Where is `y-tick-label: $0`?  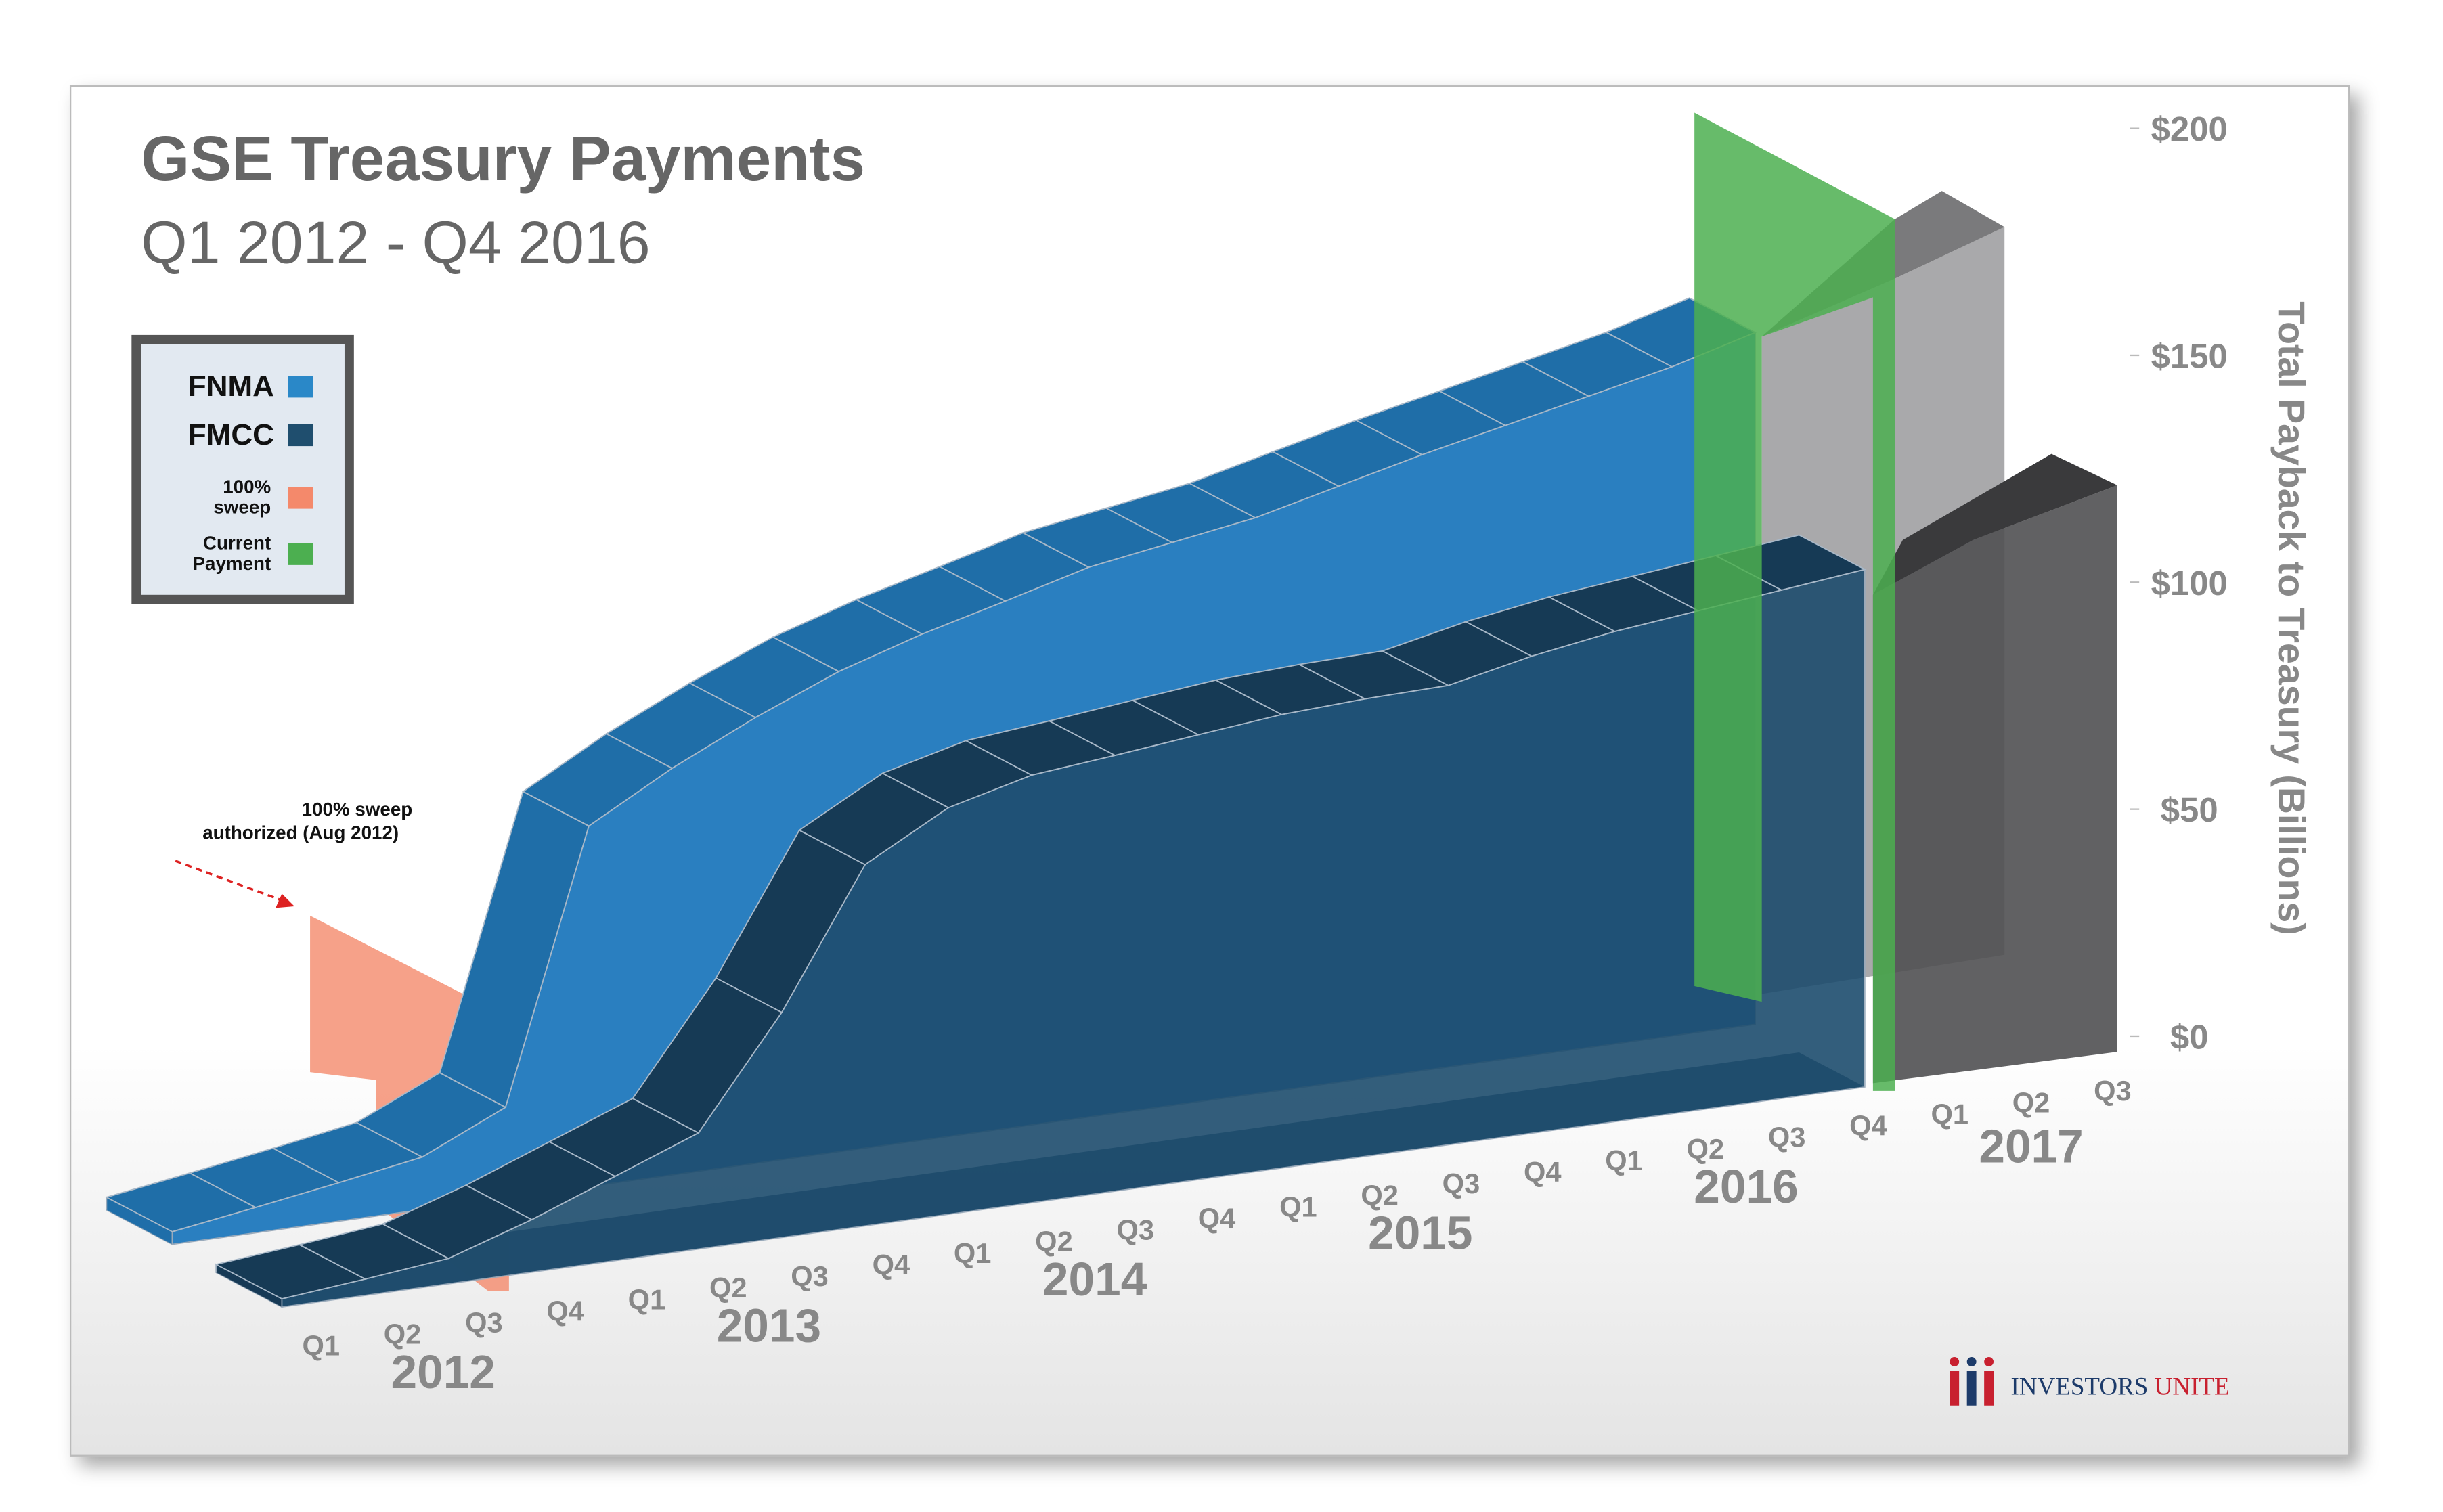 y-tick-label: $0 is located at coordinates (2189, 1036).